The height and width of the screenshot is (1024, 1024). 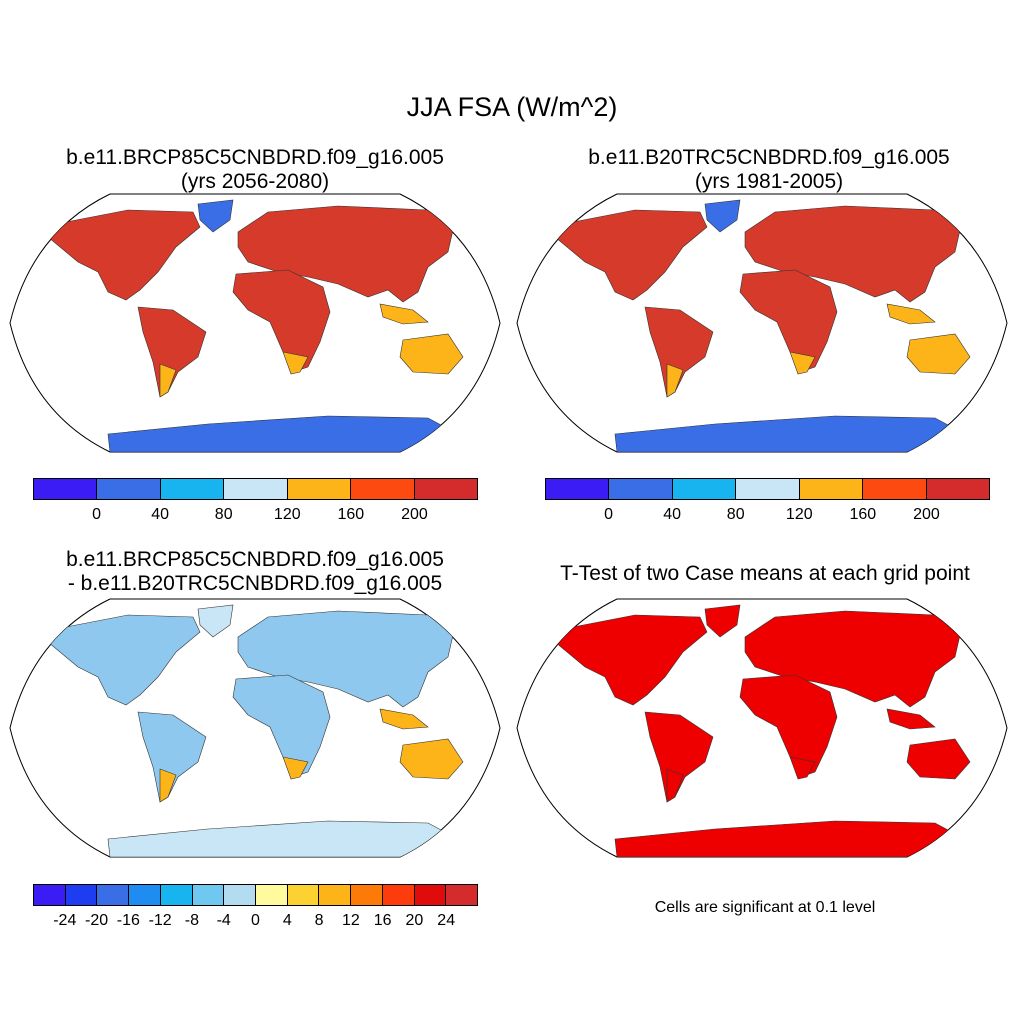 I want to click on panel-title-top-left-line1: b.e11.BRCP85C5CNBDRD.f09_g16.005, so click(x=255, y=157).